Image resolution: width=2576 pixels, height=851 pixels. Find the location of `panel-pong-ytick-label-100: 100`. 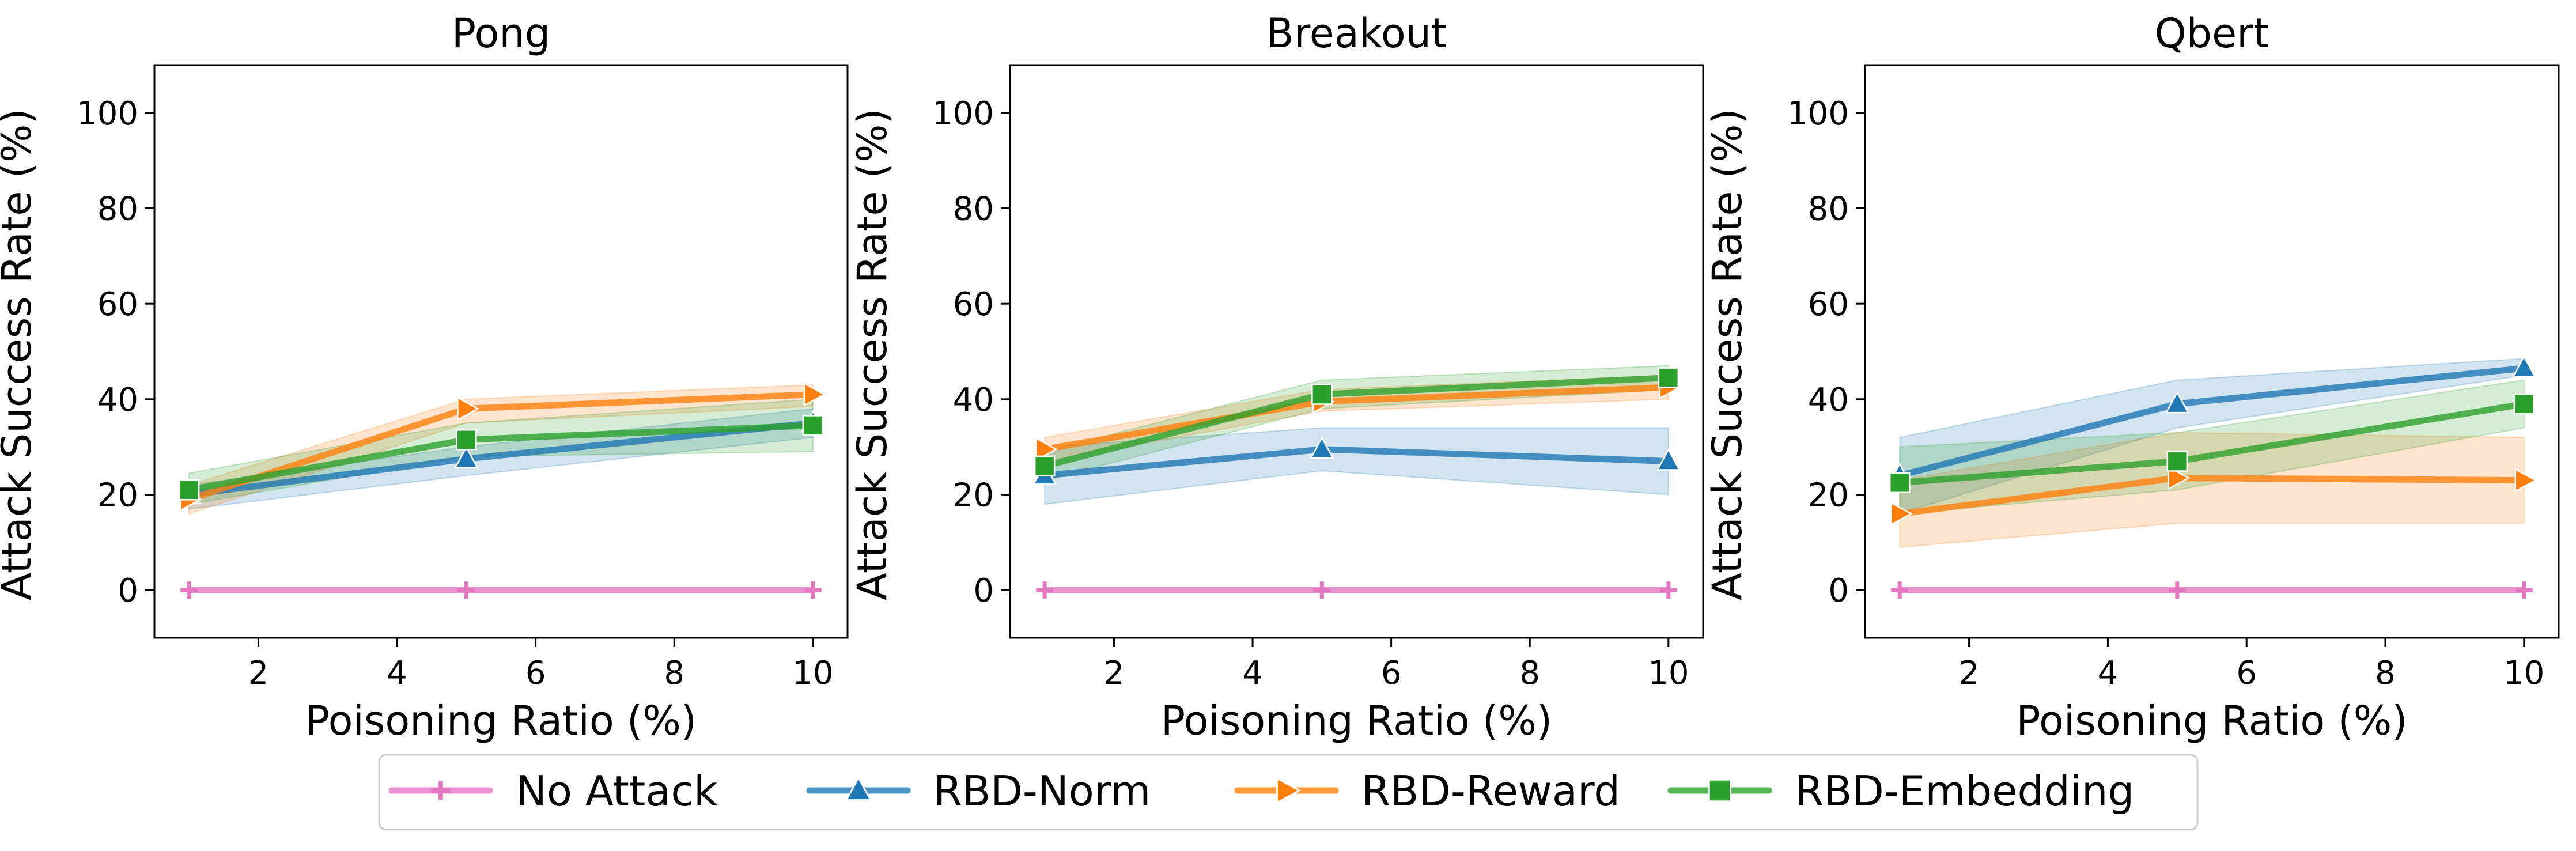

panel-pong-ytick-label-100: 100 is located at coordinates (107, 114).